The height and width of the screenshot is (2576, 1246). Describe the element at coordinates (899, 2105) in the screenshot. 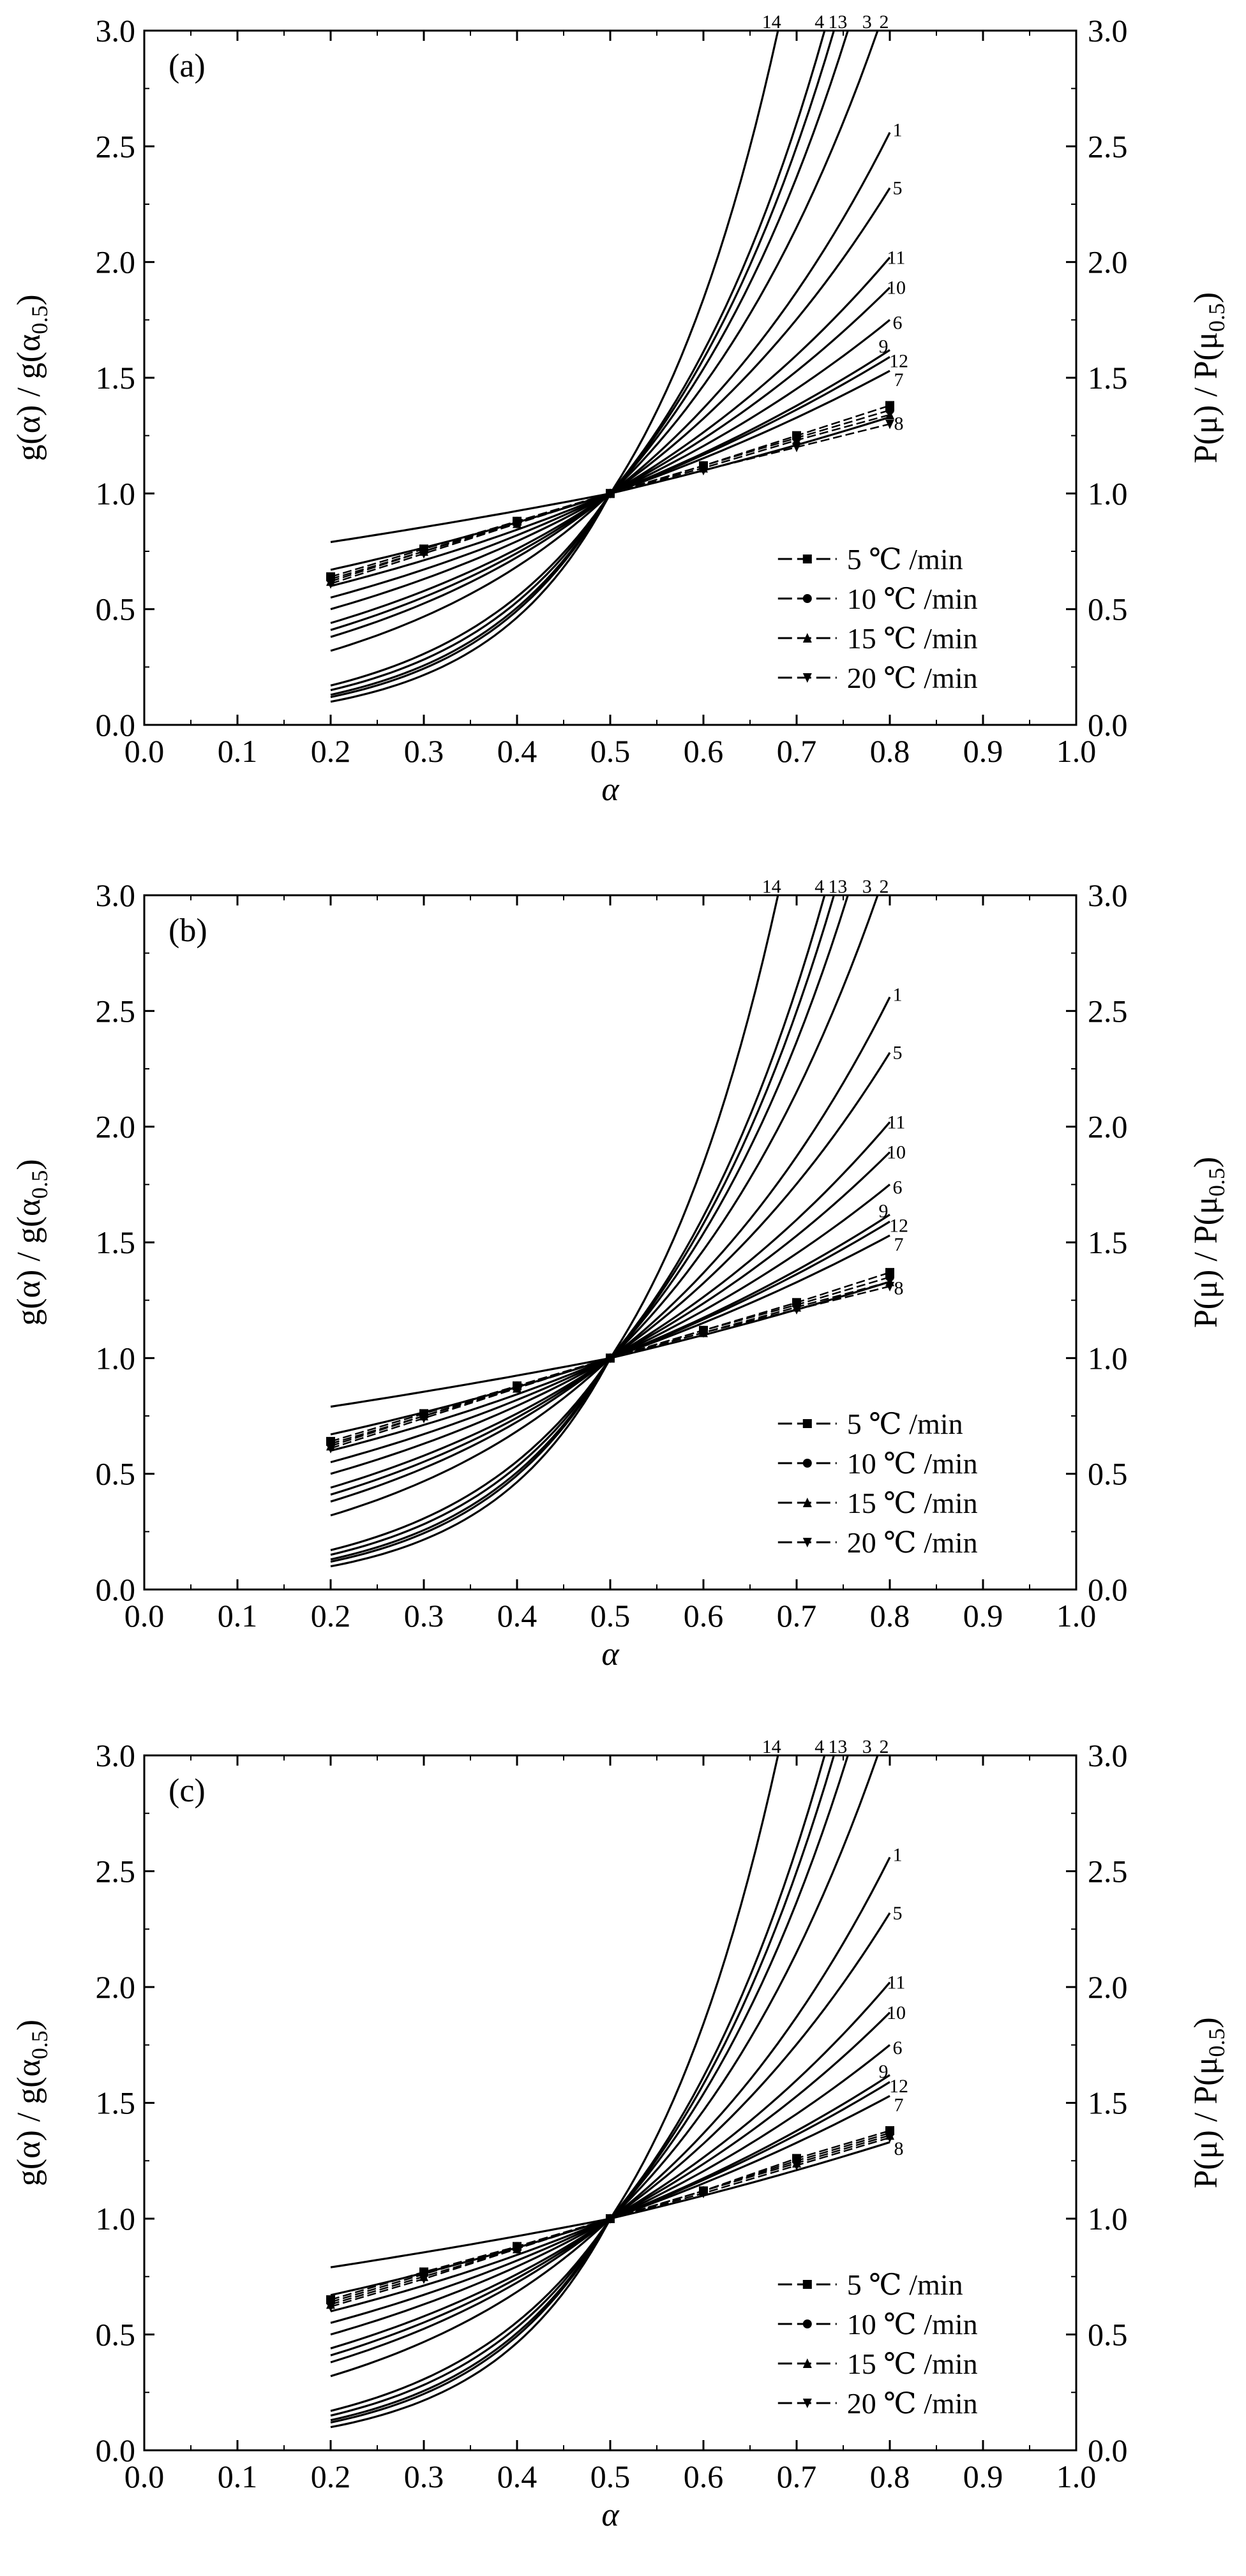

I see `model-curve-label-7: 7` at that location.